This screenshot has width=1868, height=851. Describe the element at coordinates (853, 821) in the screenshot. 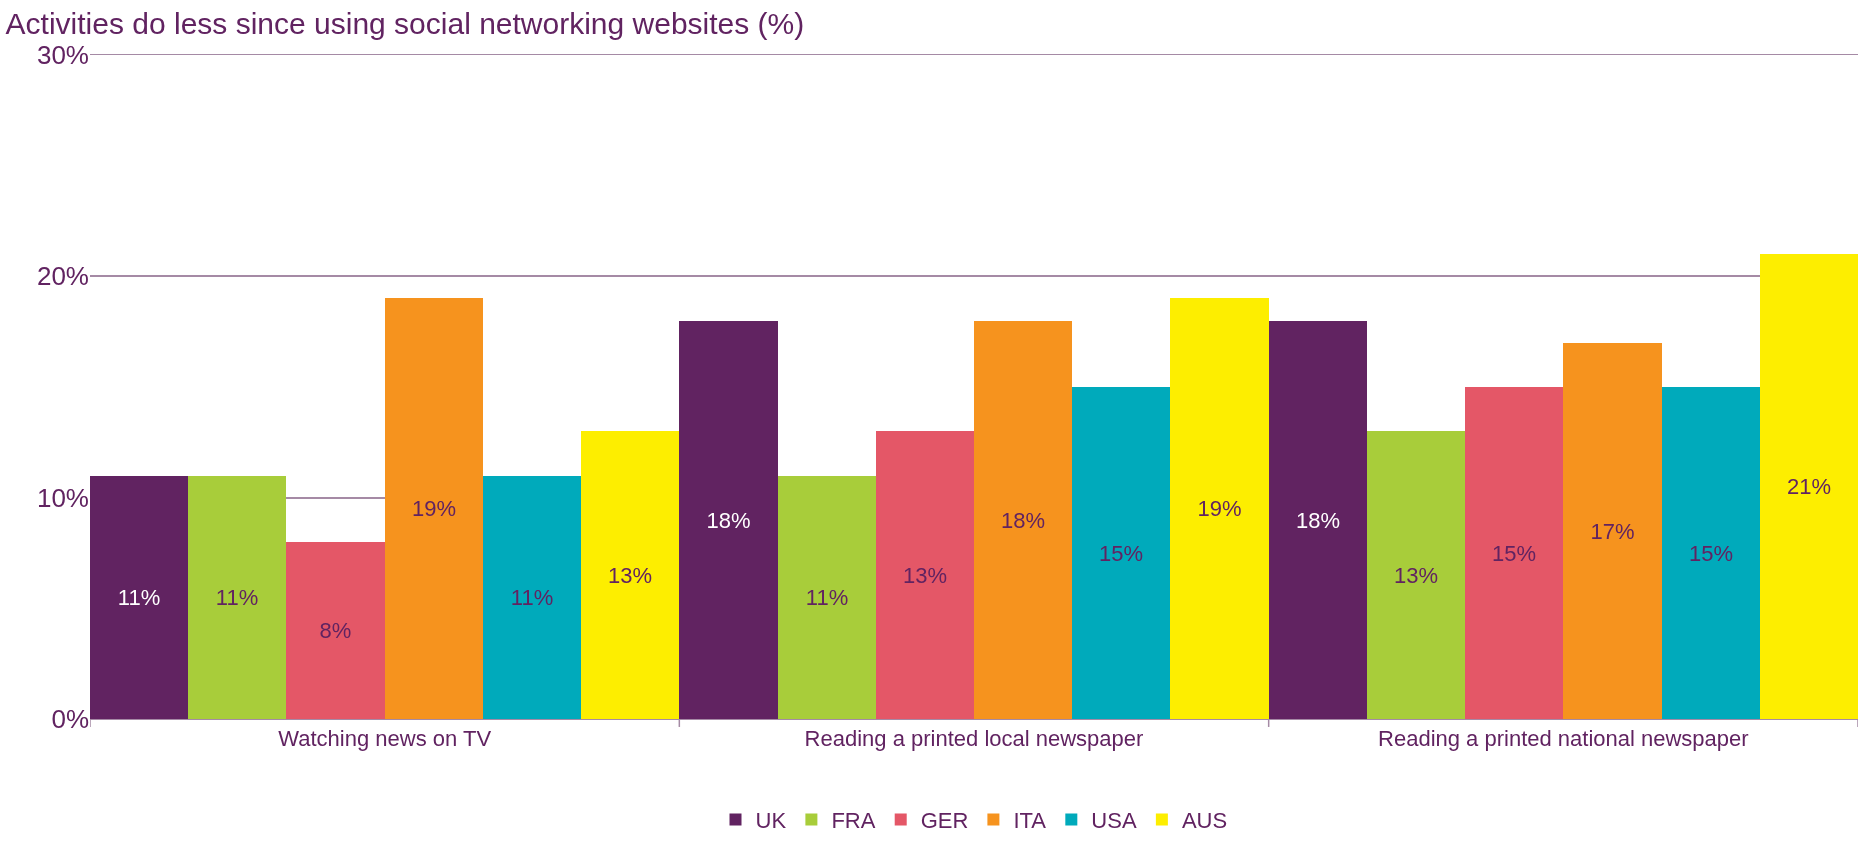

I see `legend-label: FRA` at that location.